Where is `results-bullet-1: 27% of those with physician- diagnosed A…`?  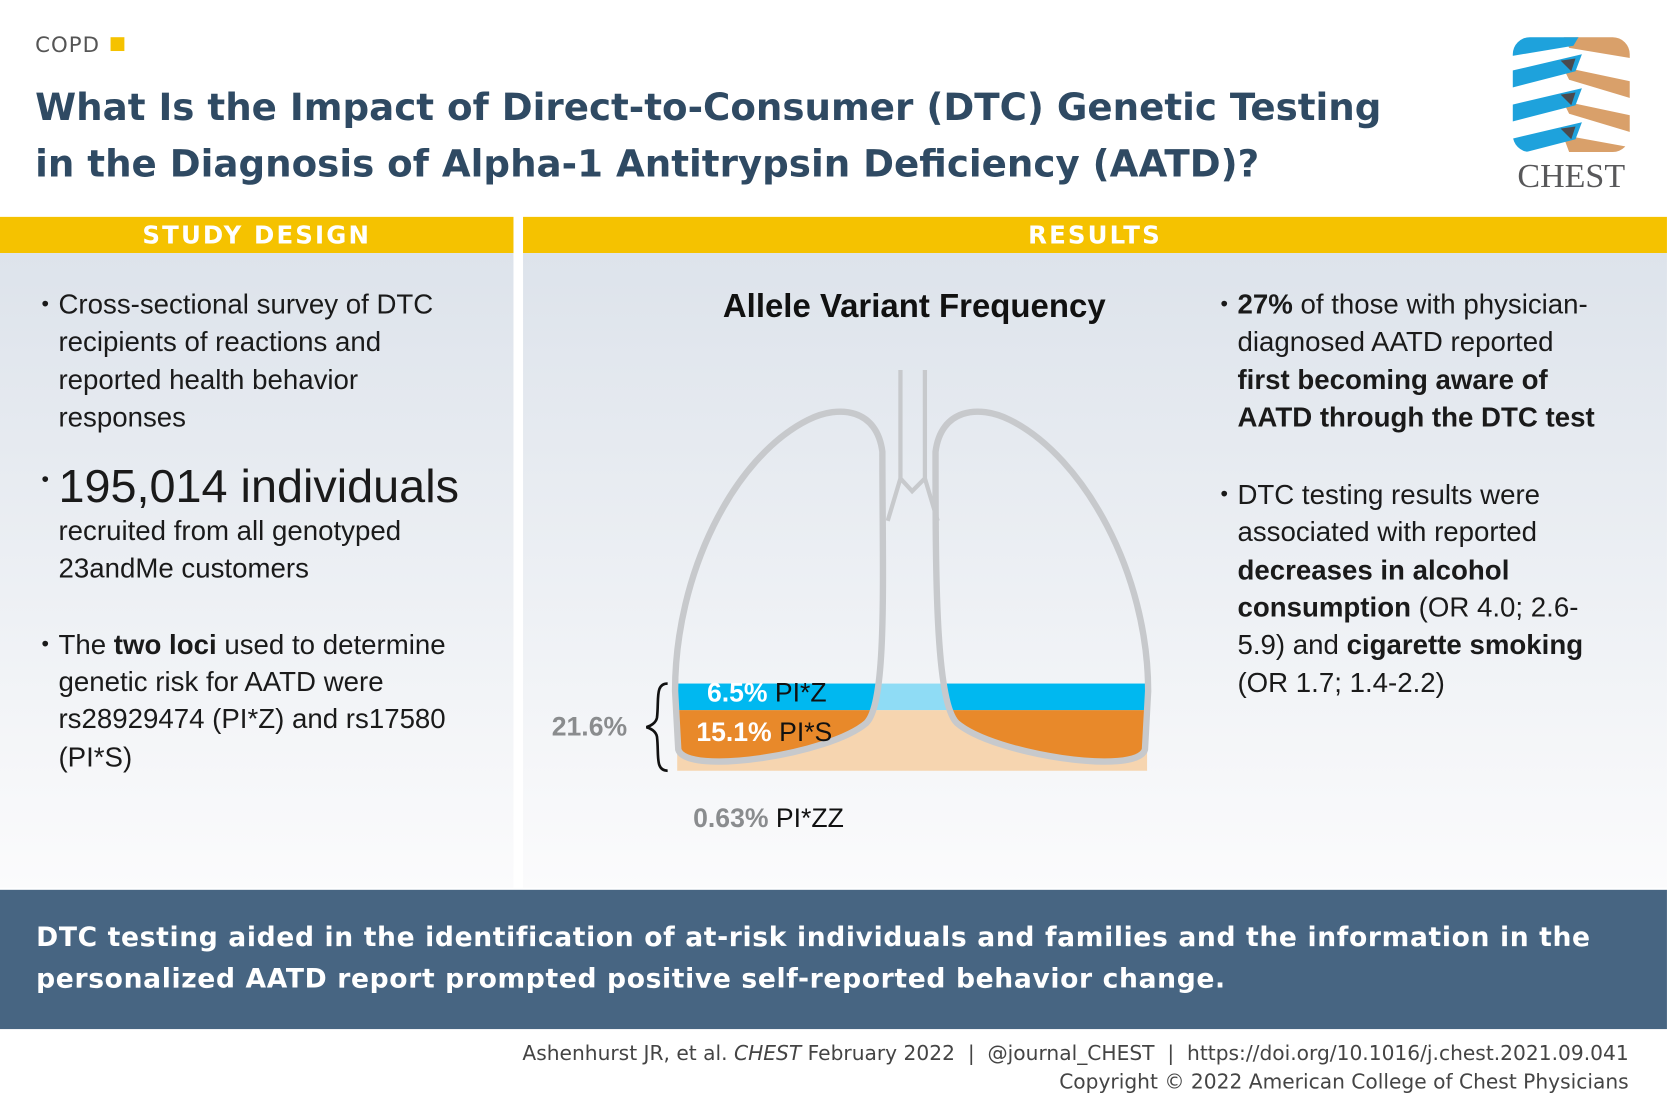
results-bullet-1: 27% of those with physician- diagnosed A… is located at coordinates (1432, 361).